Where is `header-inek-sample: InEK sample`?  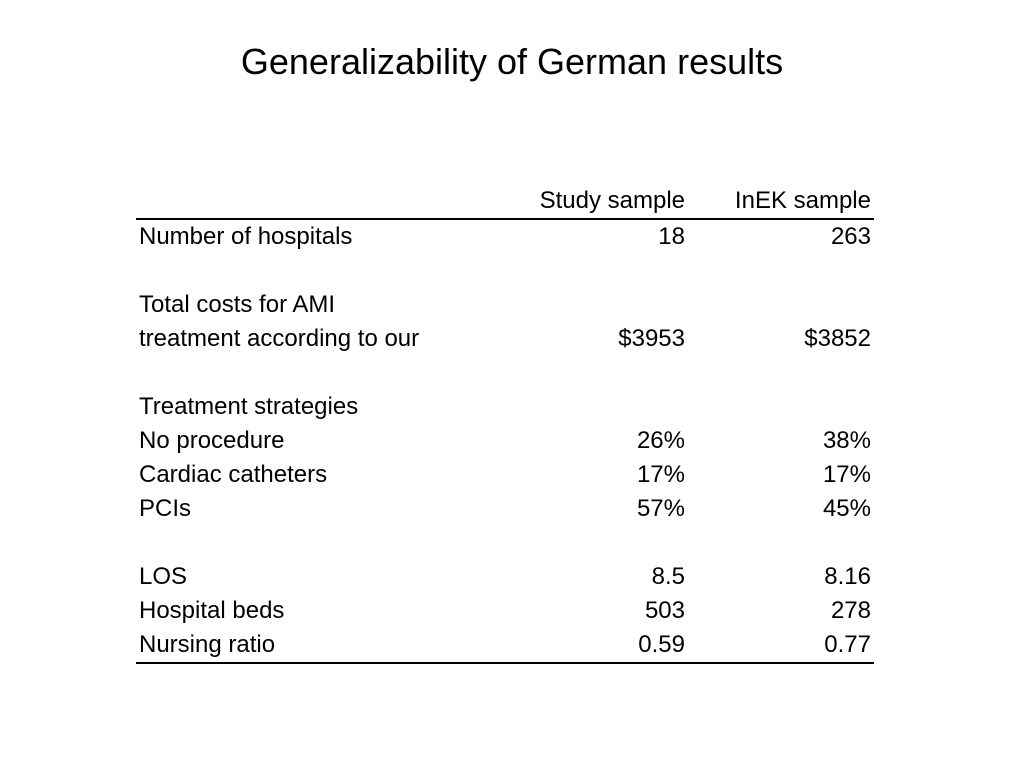
header-inek-sample: InEK sample is located at coordinates (802, 200).